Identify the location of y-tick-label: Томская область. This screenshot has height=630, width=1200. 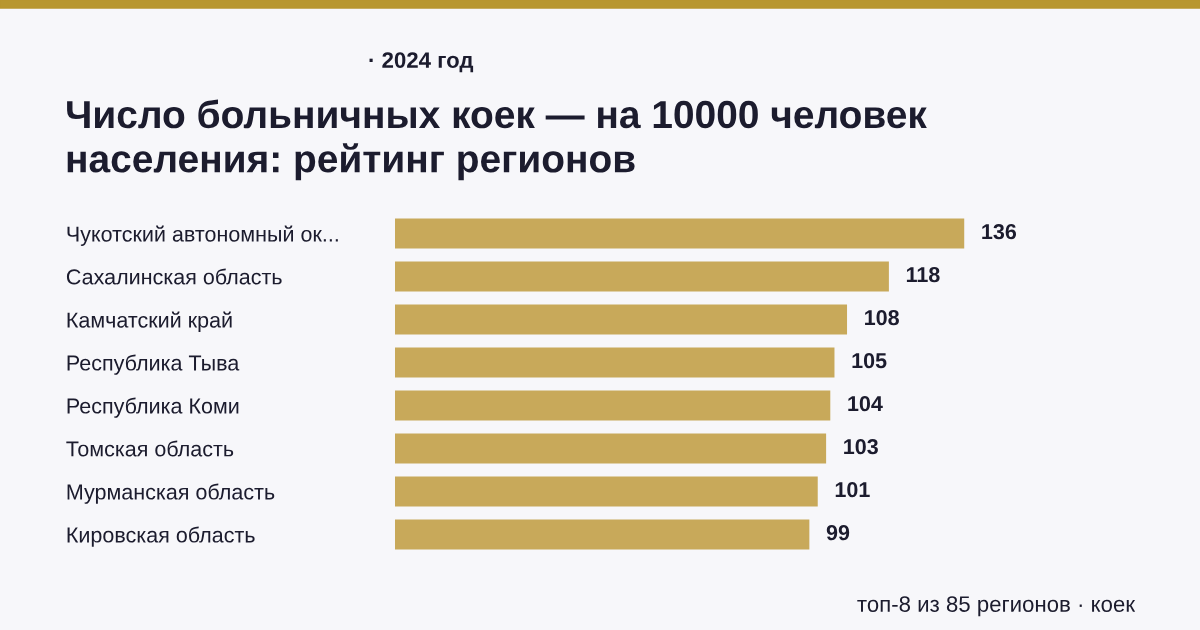
(150, 448).